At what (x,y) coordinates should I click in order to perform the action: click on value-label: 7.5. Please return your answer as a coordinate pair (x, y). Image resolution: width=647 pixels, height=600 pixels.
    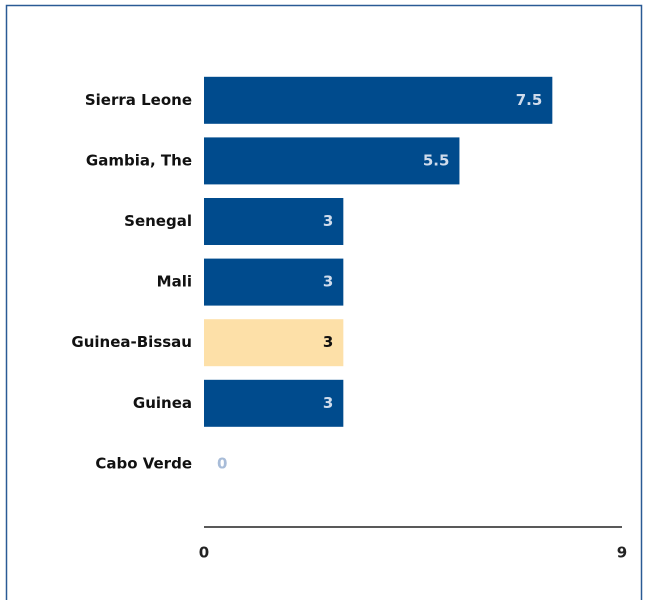
    Looking at the image, I should click on (529, 100).